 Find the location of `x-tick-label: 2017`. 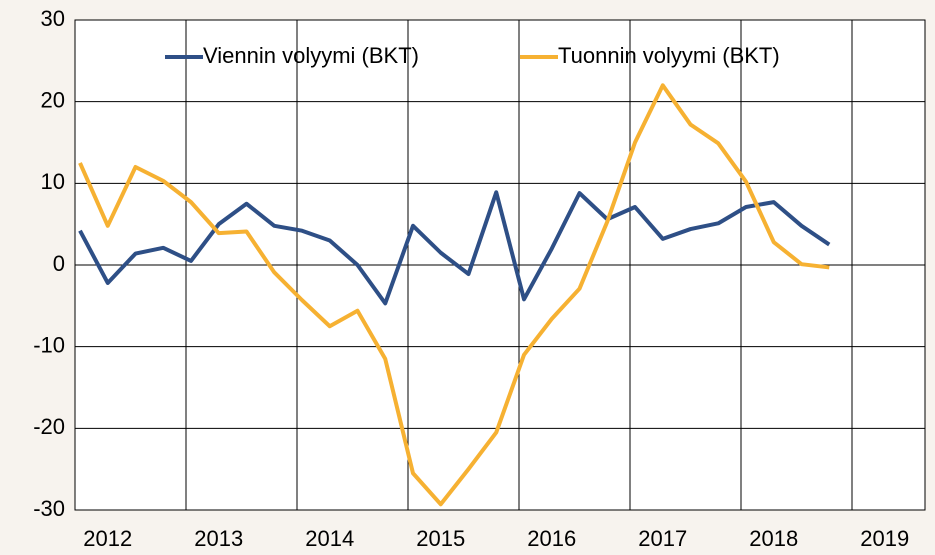

x-tick-label: 2017 is located at coordinates (662, 538).